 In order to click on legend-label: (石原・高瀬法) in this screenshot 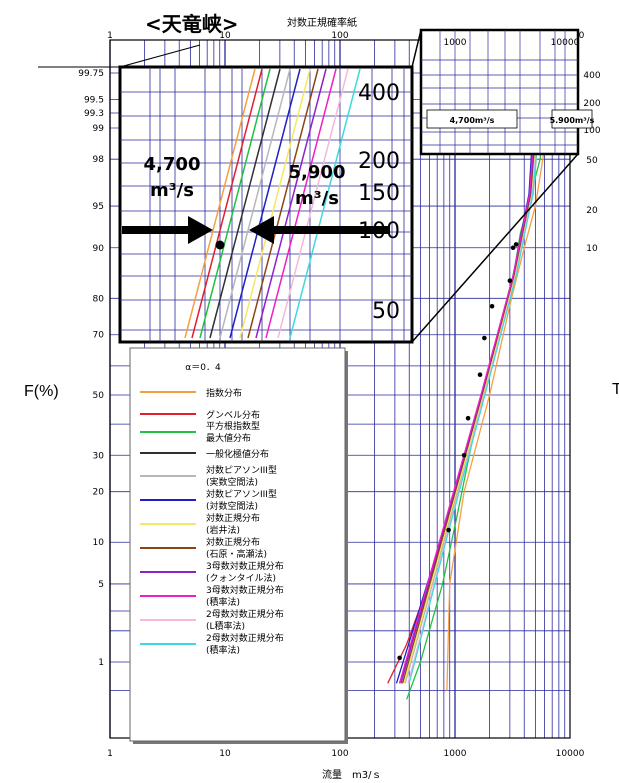, I will do `click(236, 554)`.